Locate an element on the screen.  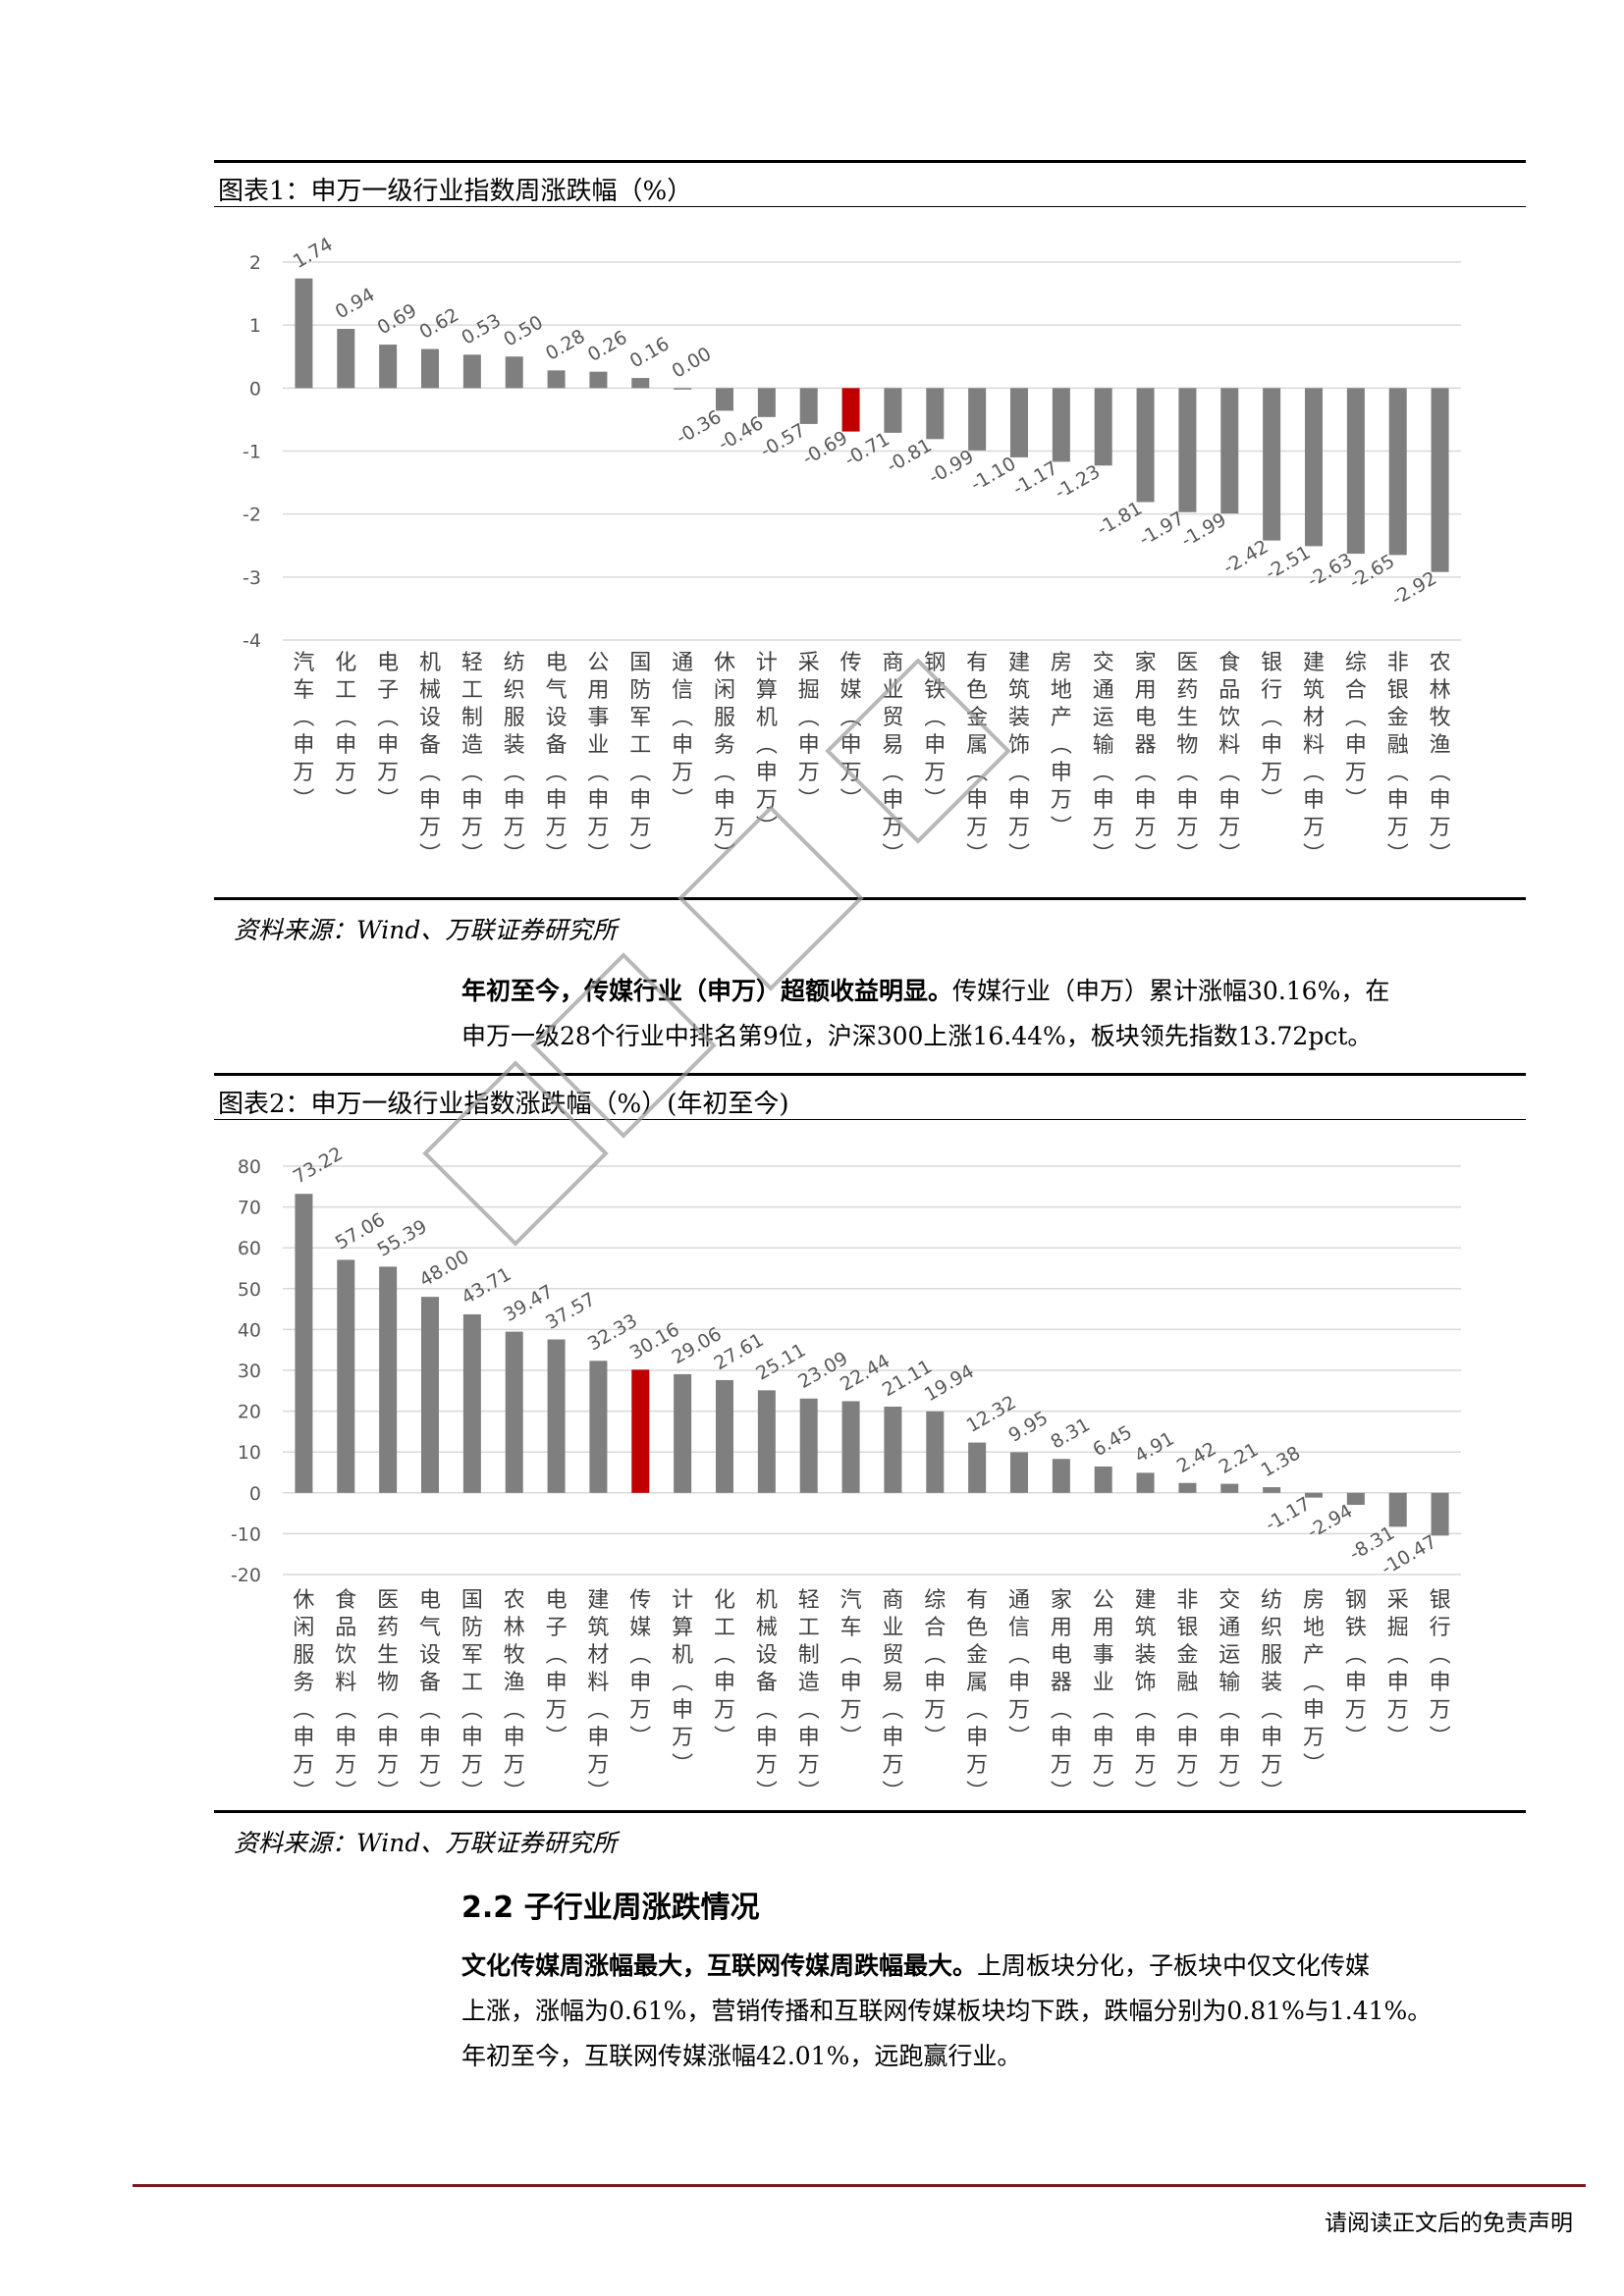
category-label: 交通运输︵申万︶ is located at coordinates (1229, 1696).